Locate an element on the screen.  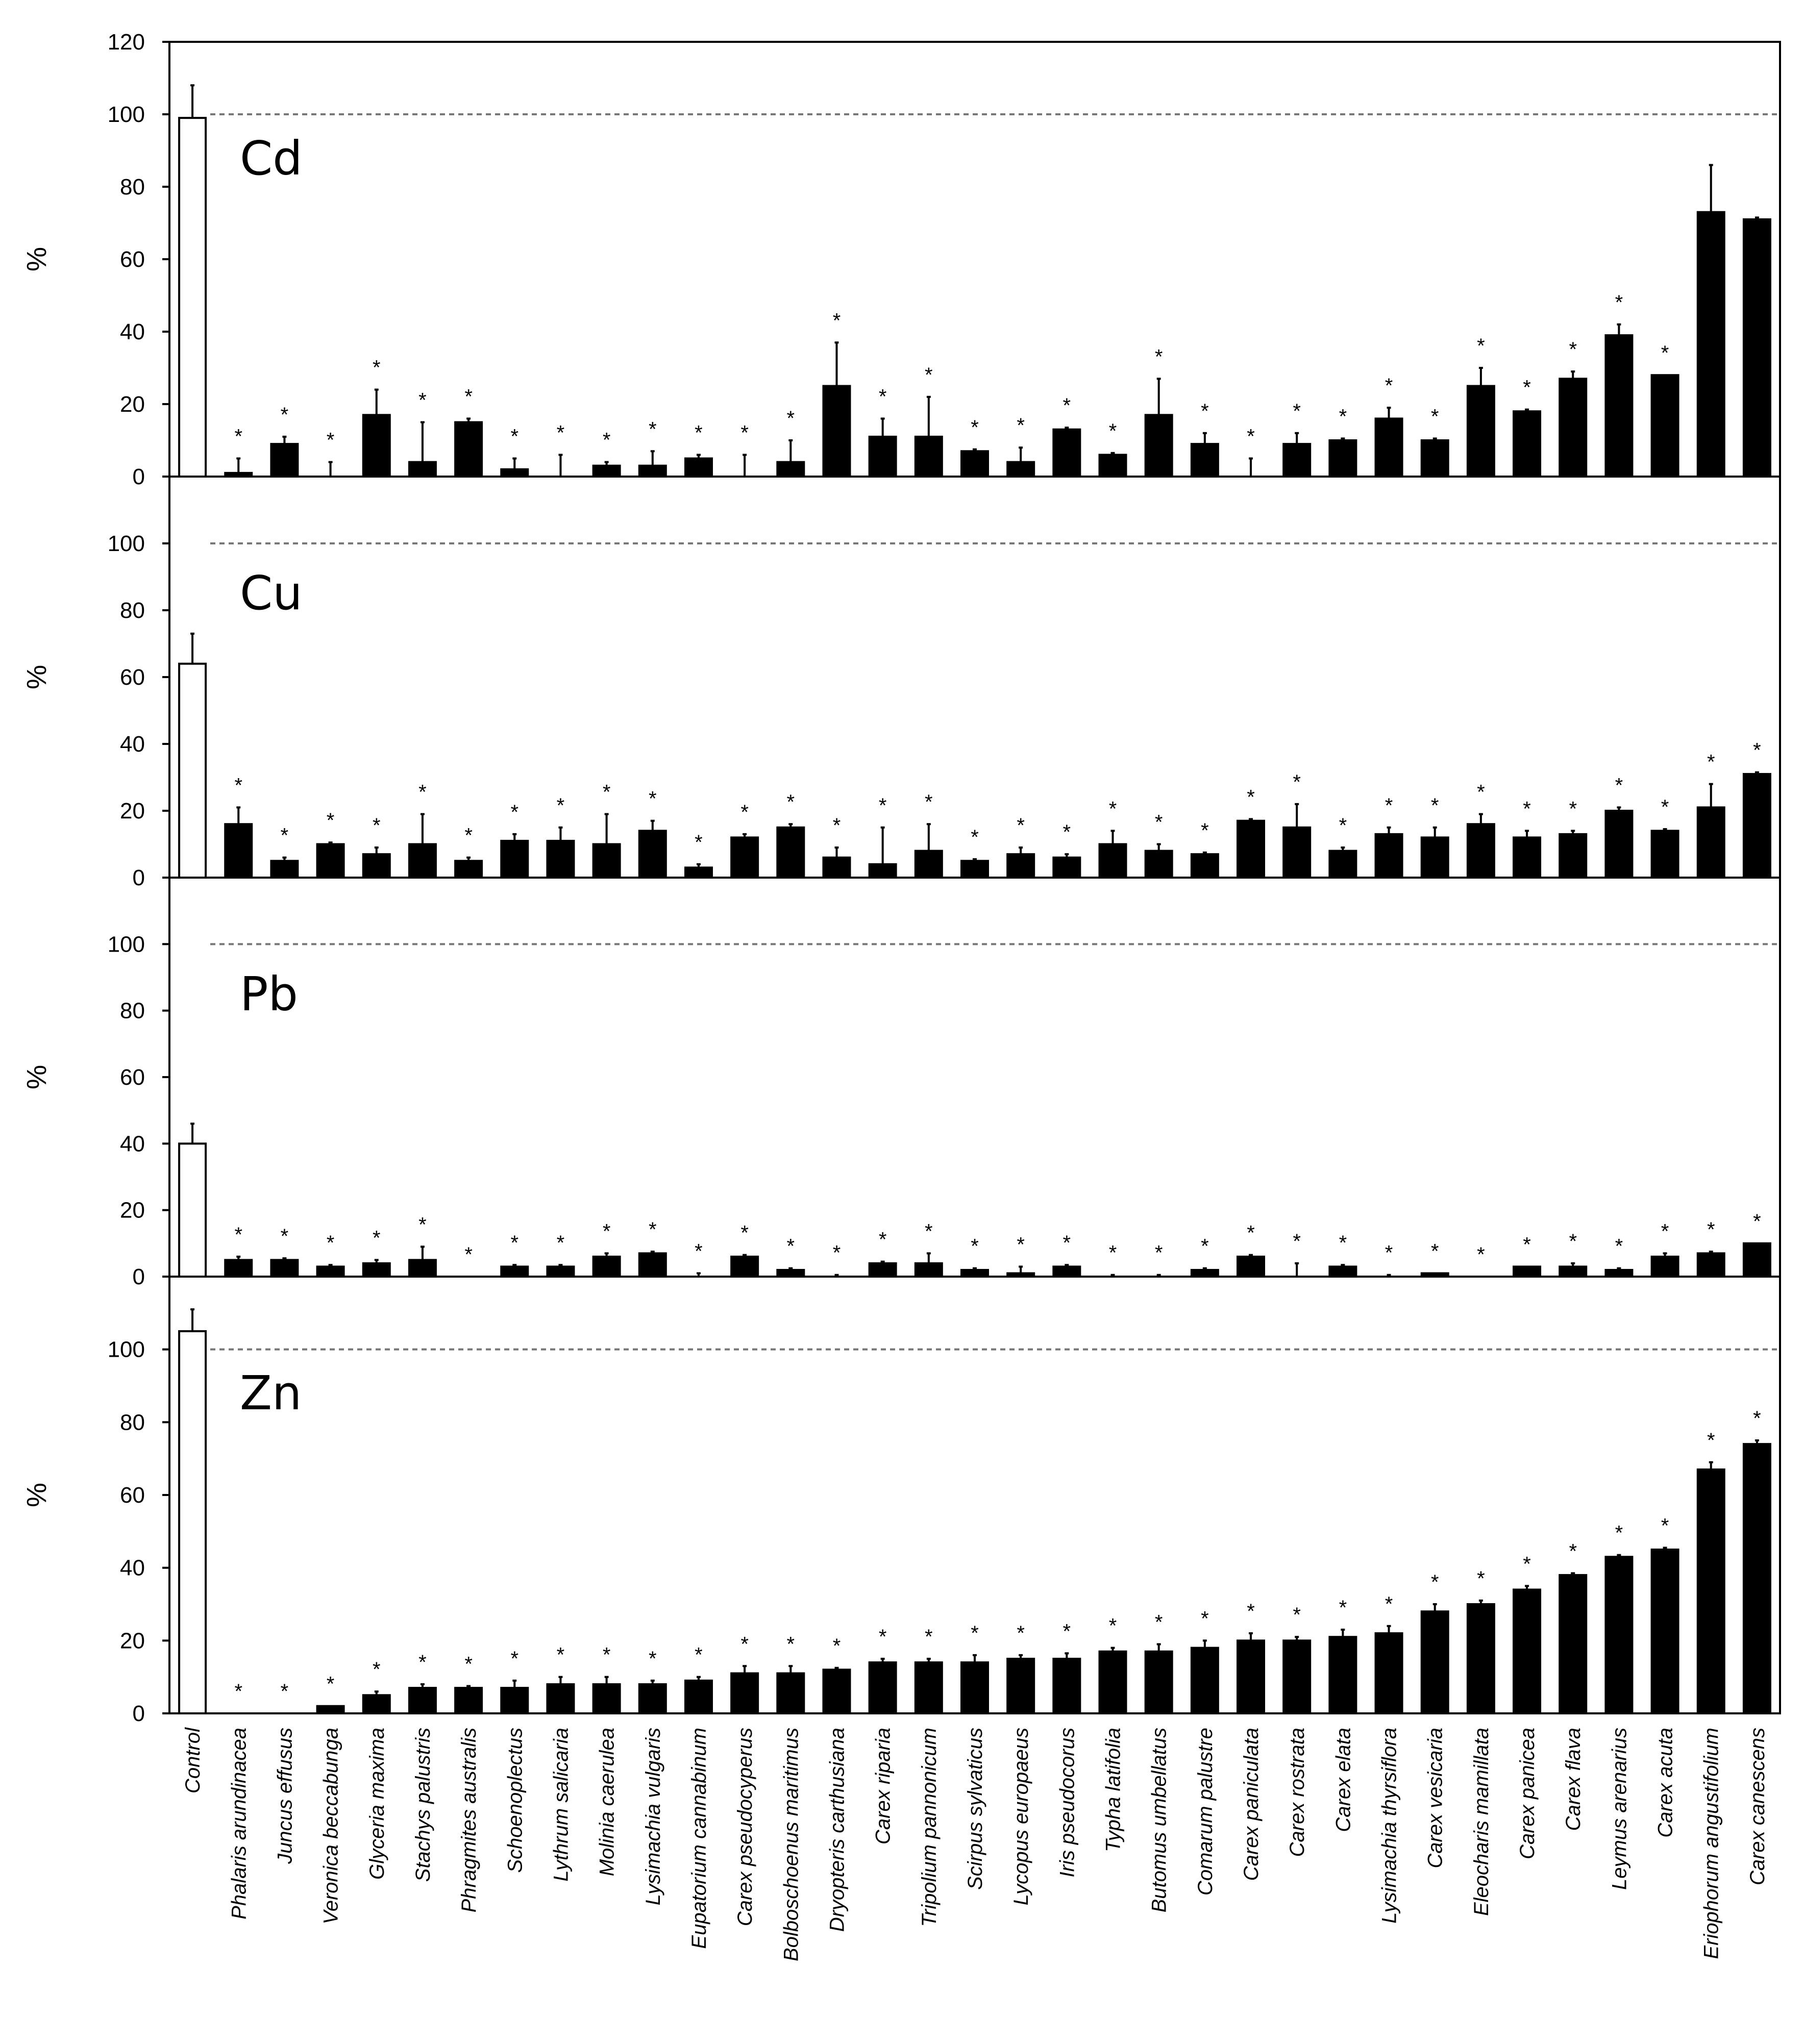
x-tick-label: Iris pseudocorus is located at coordinates (1067, 1802).